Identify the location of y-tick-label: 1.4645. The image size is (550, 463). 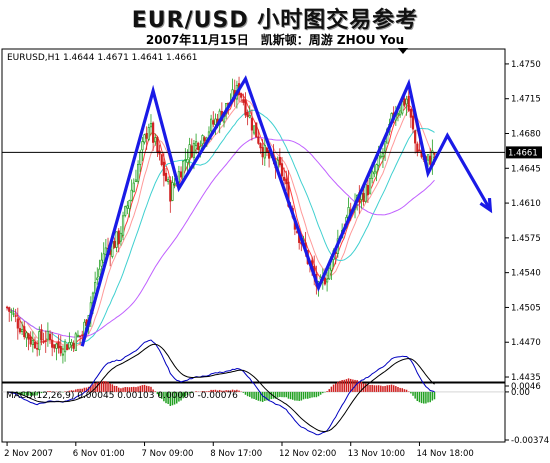
(526, 169).